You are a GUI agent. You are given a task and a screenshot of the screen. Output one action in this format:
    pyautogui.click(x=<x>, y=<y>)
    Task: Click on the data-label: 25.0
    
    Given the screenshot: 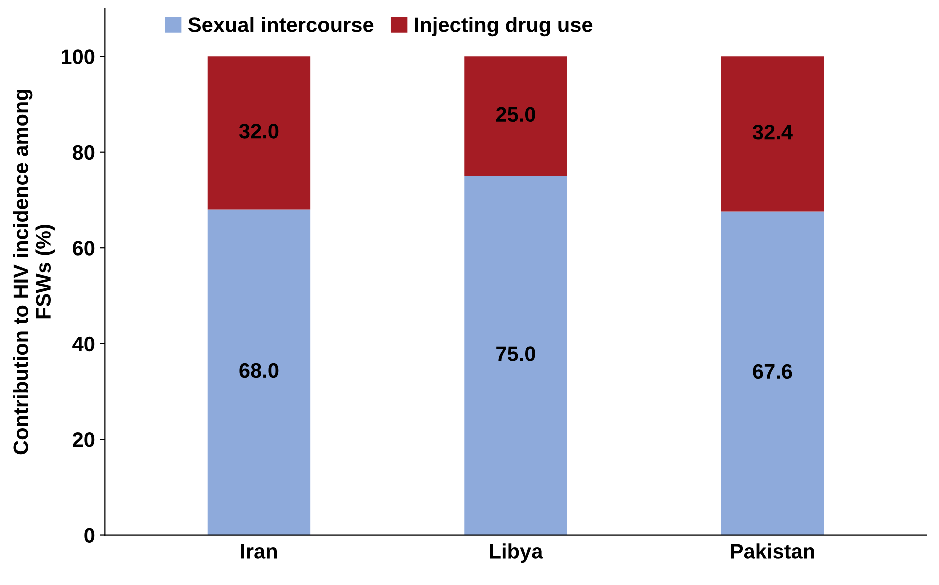 What is the action you would take?
    pyautogui.click(x=516, y=114)
    